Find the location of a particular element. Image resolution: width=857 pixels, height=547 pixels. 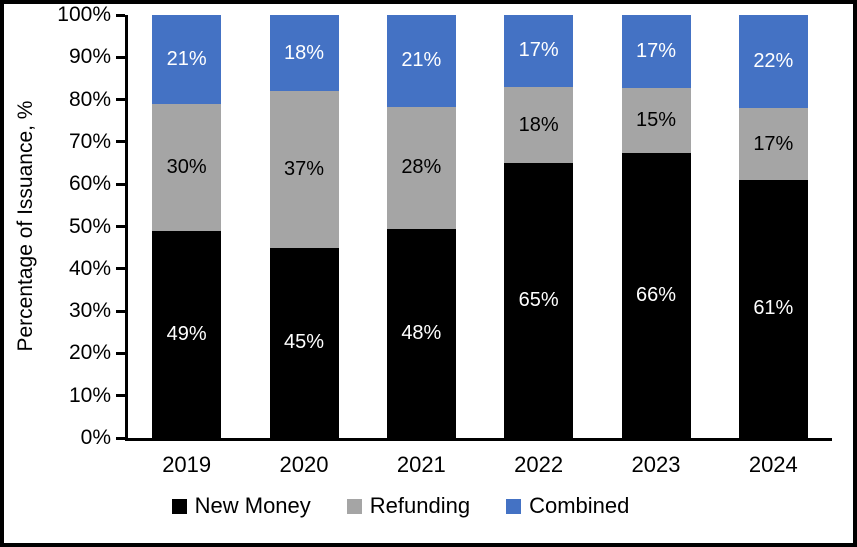

legend-swatch-new-money is located at coordinates (179, 506).